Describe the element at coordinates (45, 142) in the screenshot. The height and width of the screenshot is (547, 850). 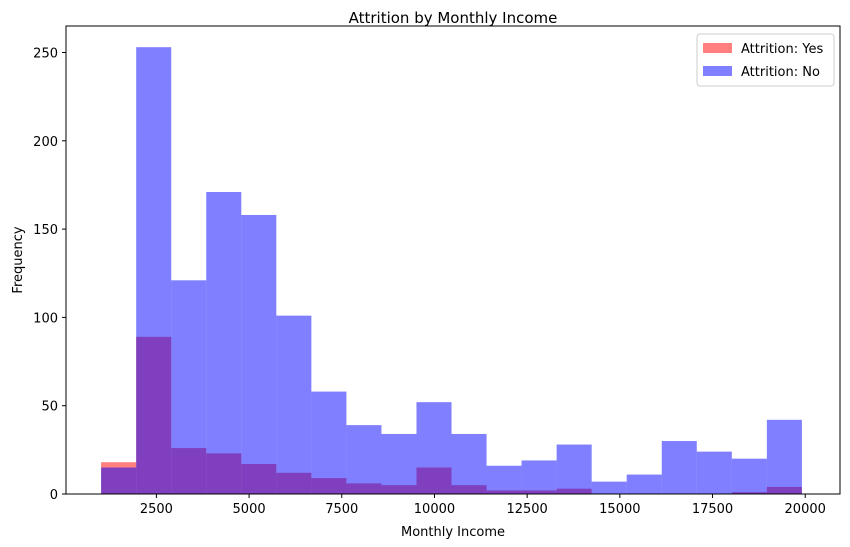
I see `y-tick-label: 200` at that location.